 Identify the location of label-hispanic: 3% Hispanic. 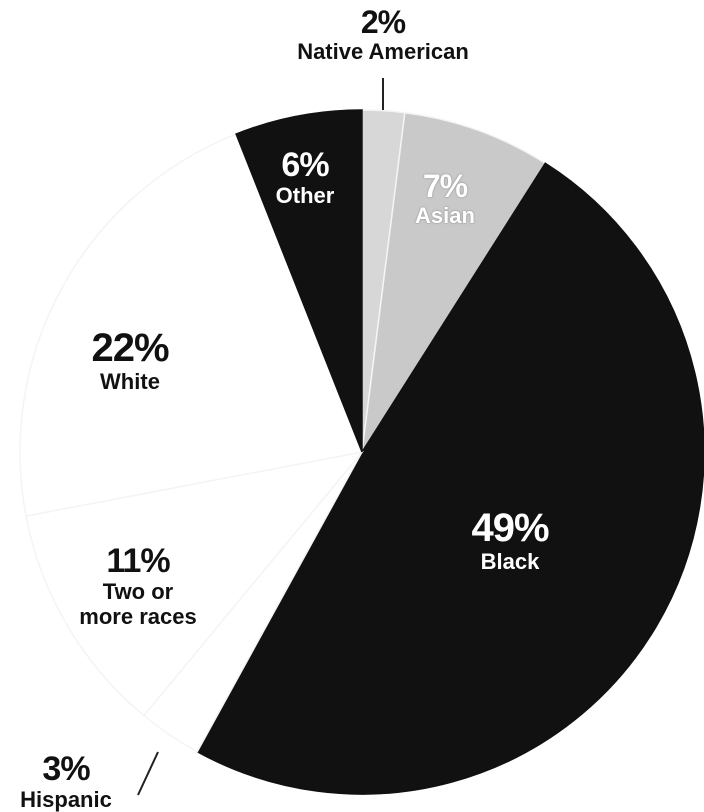
(66, 781).